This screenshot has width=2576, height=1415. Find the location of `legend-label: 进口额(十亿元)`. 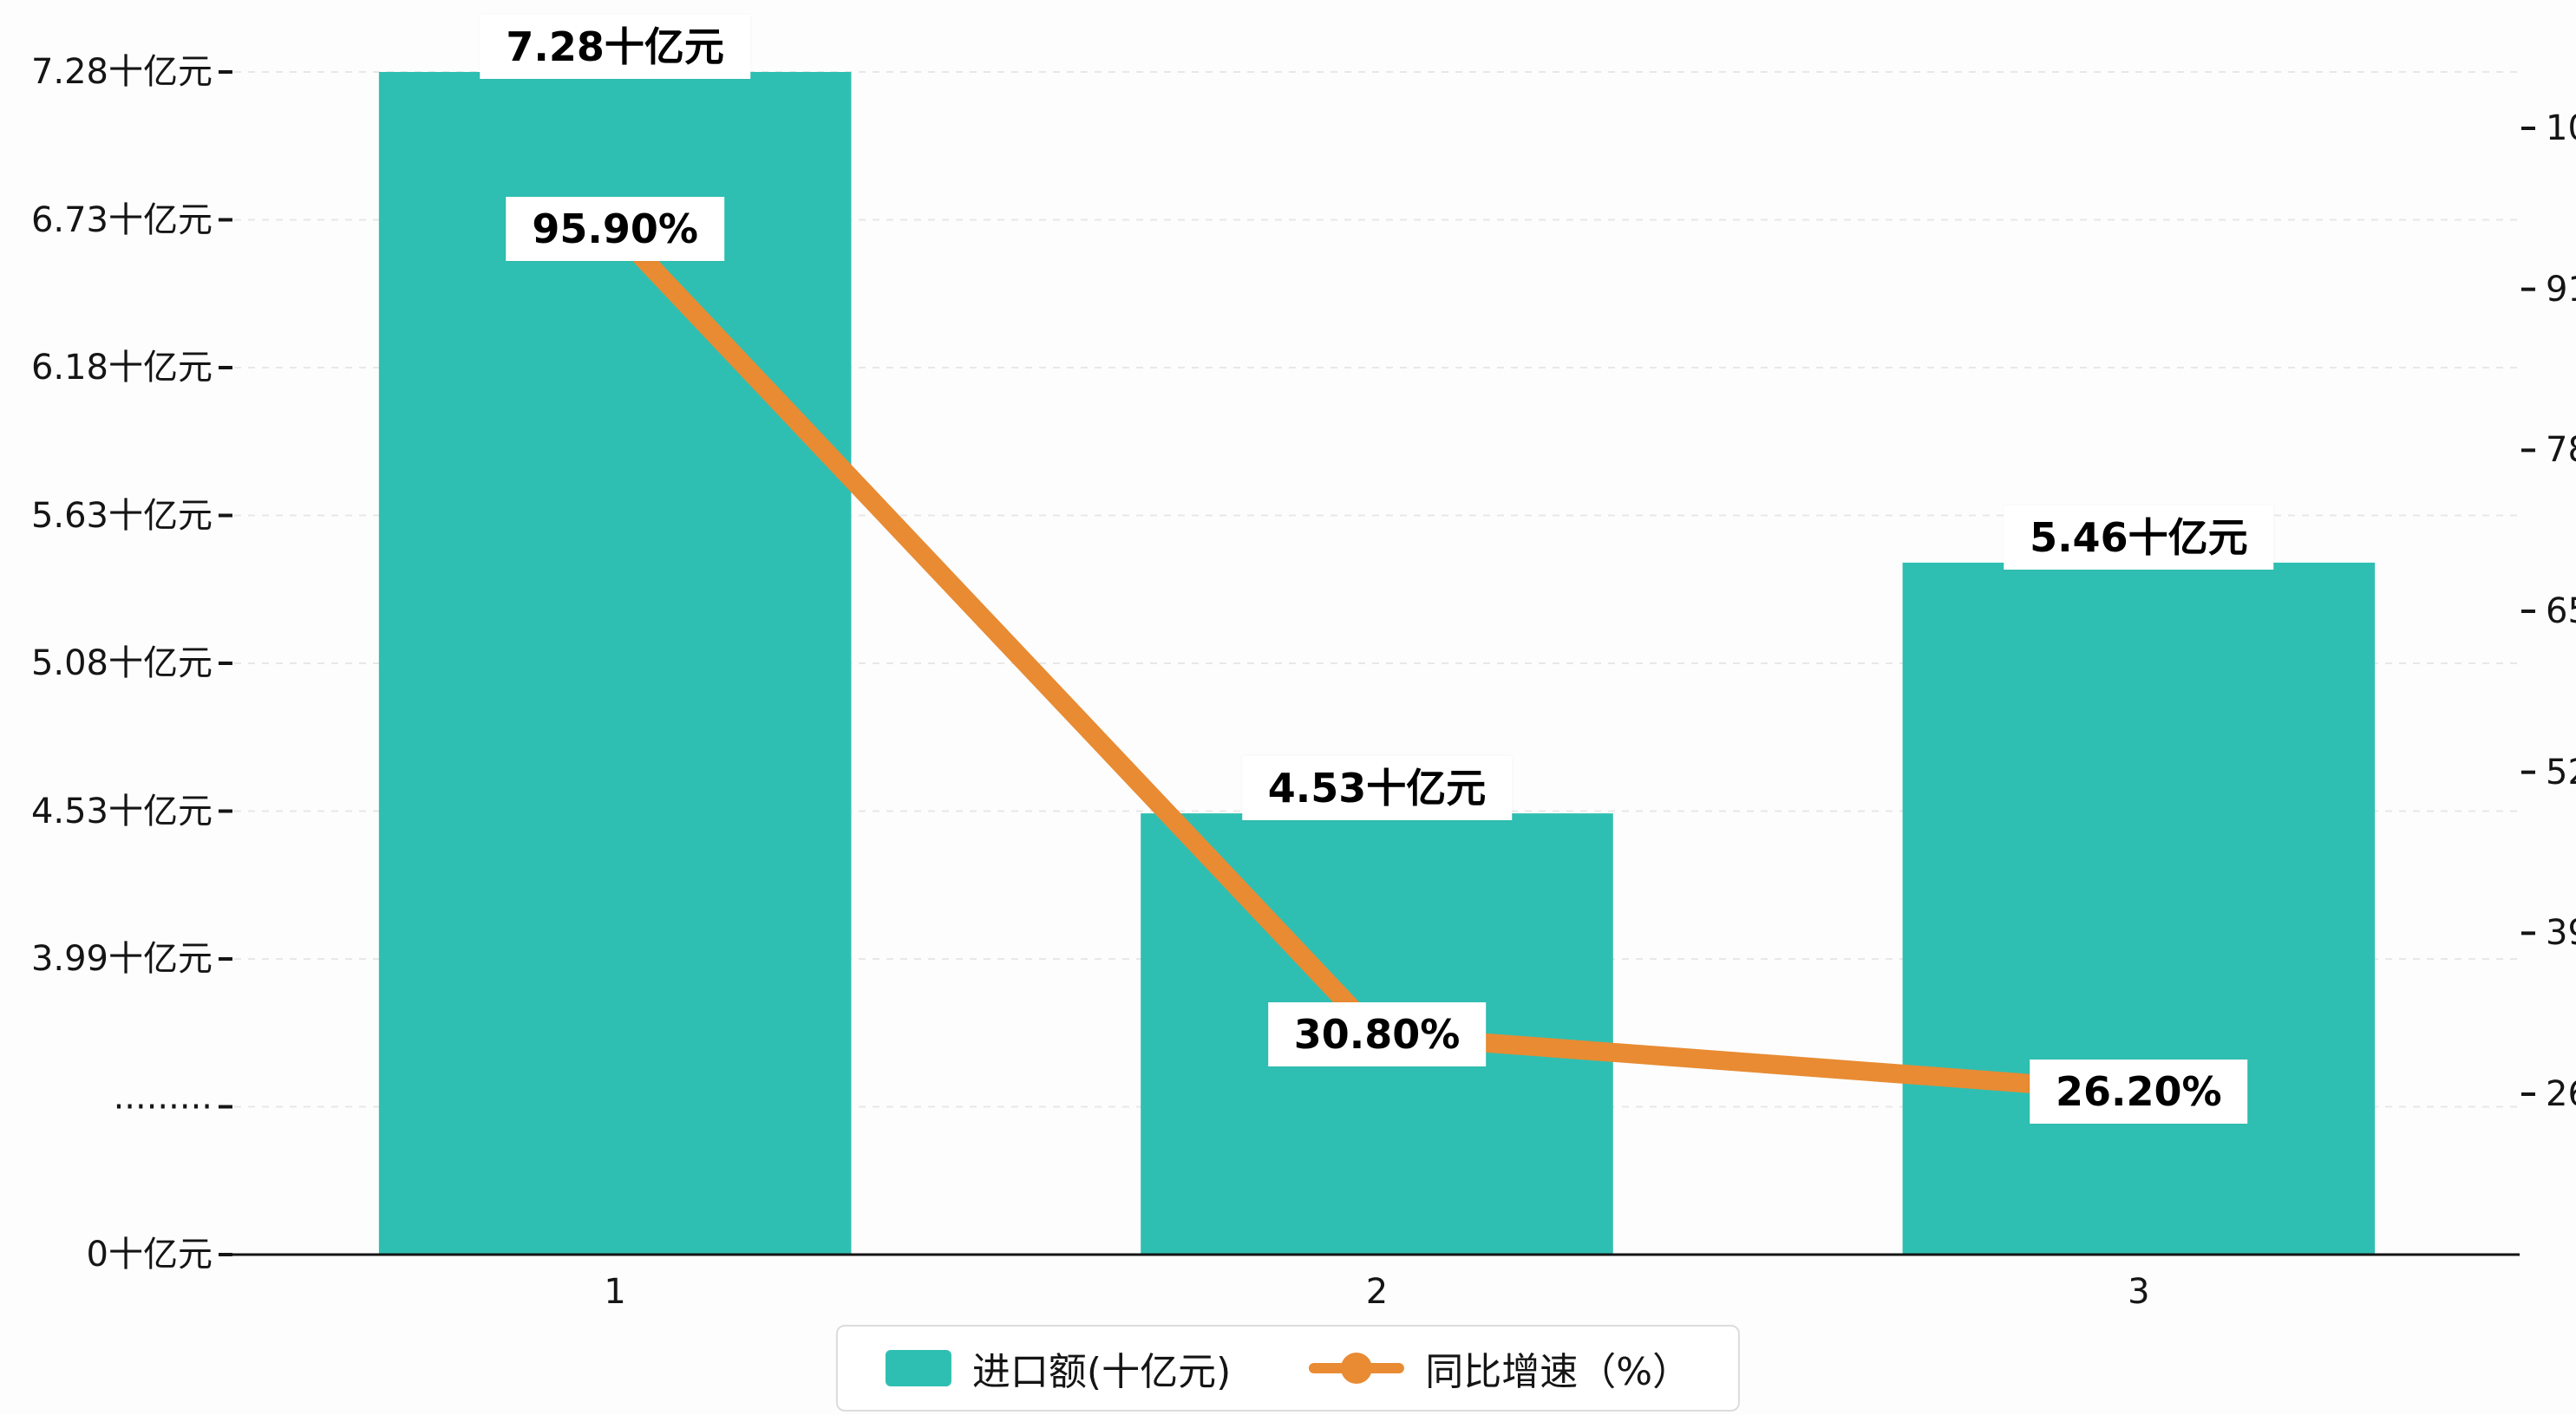

legend-label: 进口额(十亿元) is located at coordinates (1101, 1372).